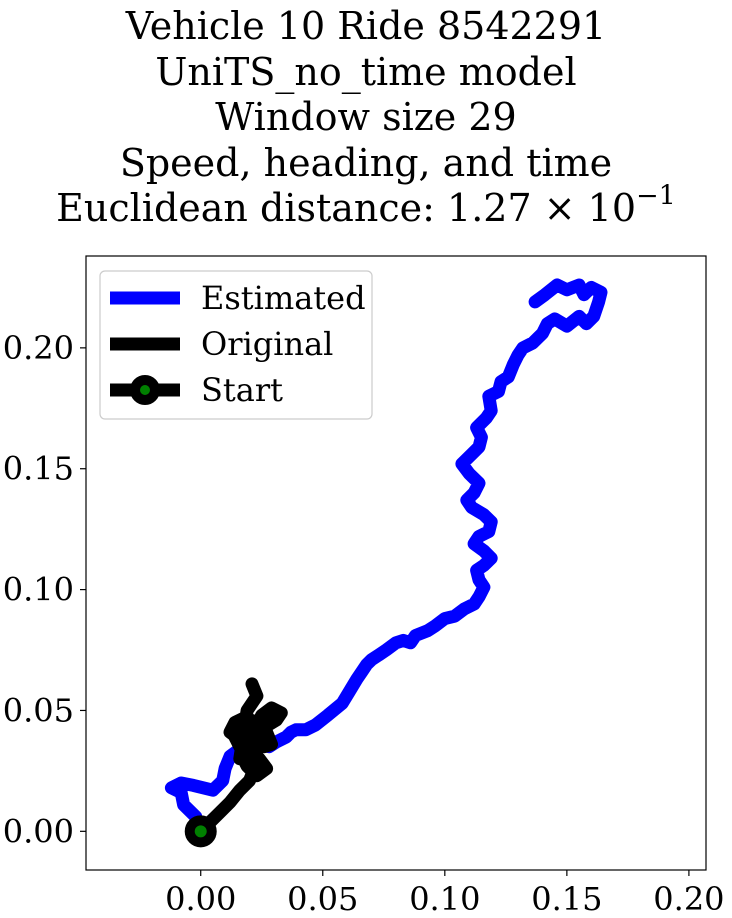 This screenshot has height=918, width=732. Describe the element at coordinates (242, 390) in the screenshot. I see `legend-label-start: Start` at that location.